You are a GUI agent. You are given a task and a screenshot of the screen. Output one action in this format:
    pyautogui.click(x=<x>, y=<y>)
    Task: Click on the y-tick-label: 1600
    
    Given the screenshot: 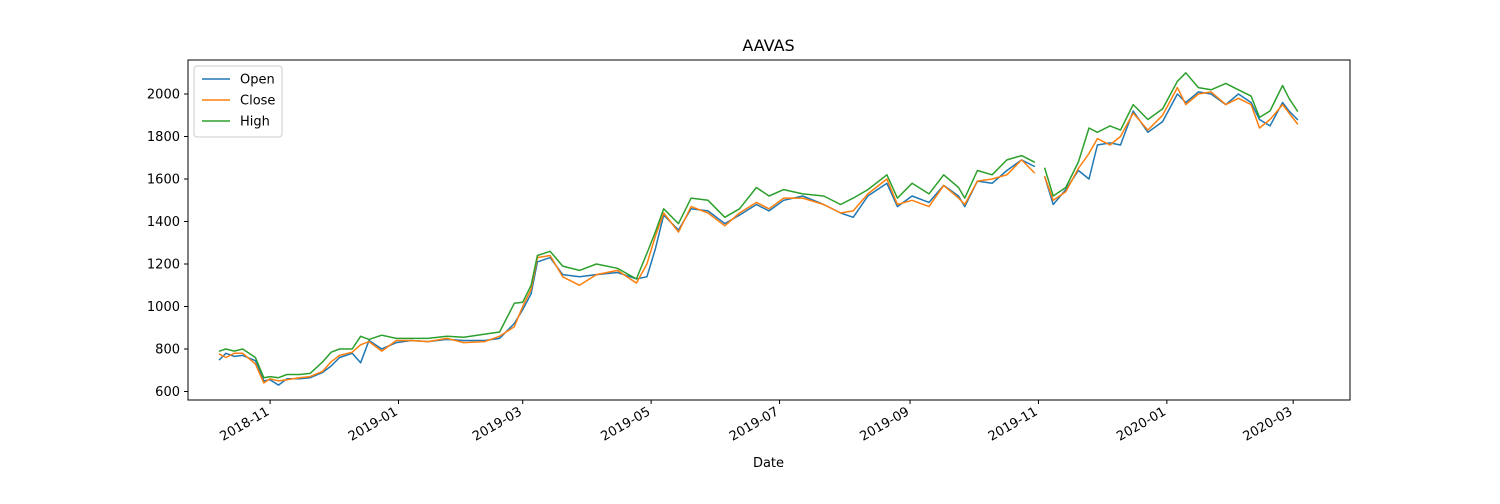 What is the action you would take?
    pyautogui.click(x=163, y=180)
    